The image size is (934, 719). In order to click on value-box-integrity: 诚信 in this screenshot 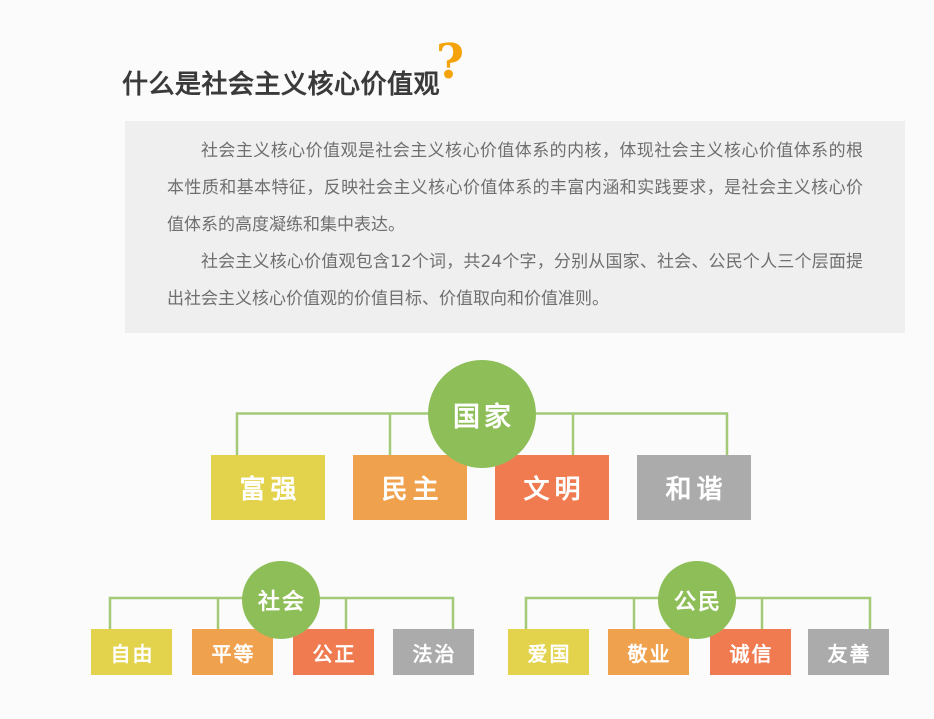, I will do `click(750, 652)`.